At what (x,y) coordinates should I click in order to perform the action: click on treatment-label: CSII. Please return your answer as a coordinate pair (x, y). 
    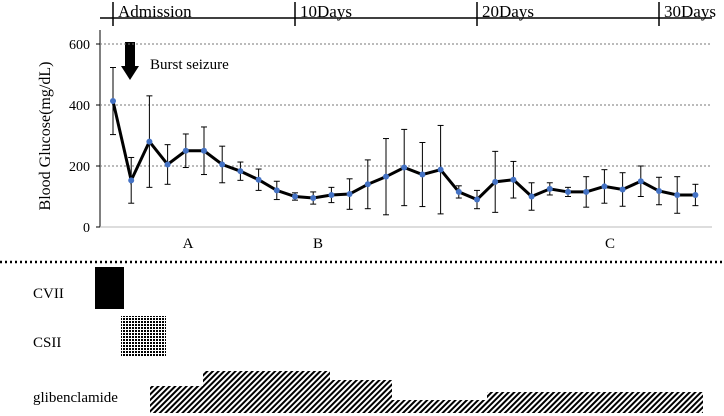
    Looking at the image, I should click on (47, 343).